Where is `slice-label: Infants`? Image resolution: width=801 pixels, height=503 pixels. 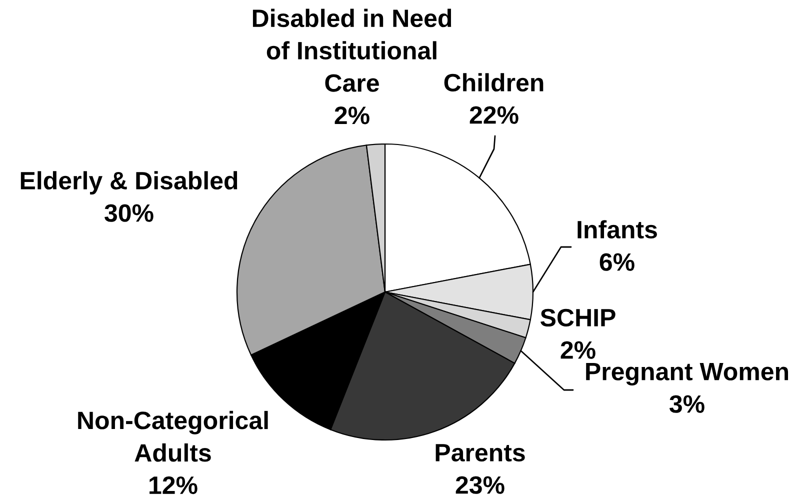 slice-label: Infants is located at coordinates (617, 229).